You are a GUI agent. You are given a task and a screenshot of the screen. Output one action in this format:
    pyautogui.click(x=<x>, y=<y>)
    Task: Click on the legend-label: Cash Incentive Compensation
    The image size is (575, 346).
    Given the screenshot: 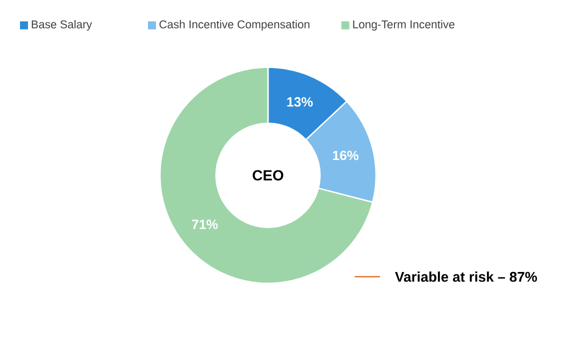 What is the action you would take?
    pyautogui.click(x=235, y=25)
    